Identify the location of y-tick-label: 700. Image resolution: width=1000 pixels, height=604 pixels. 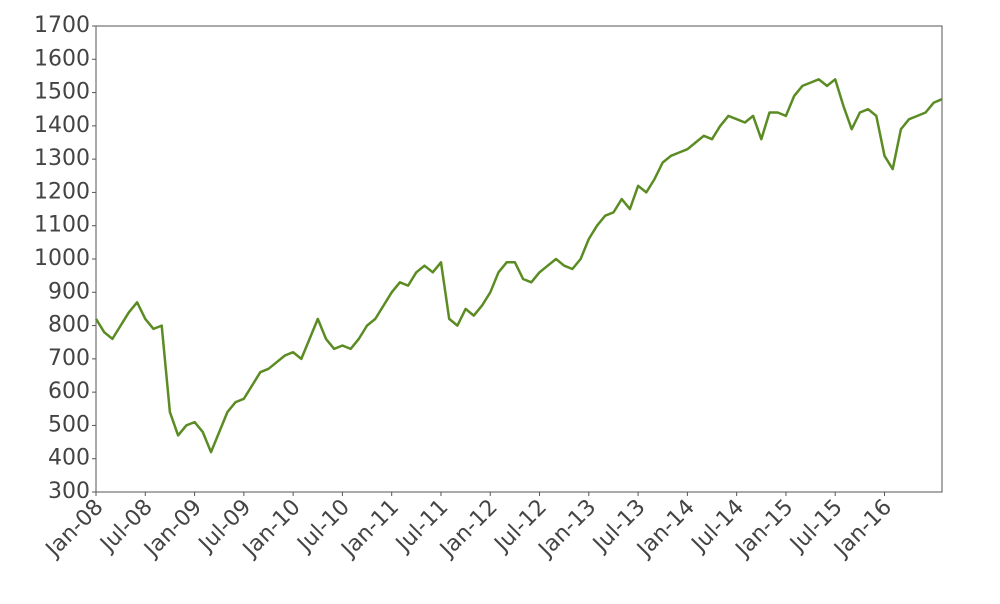
(69, 358).